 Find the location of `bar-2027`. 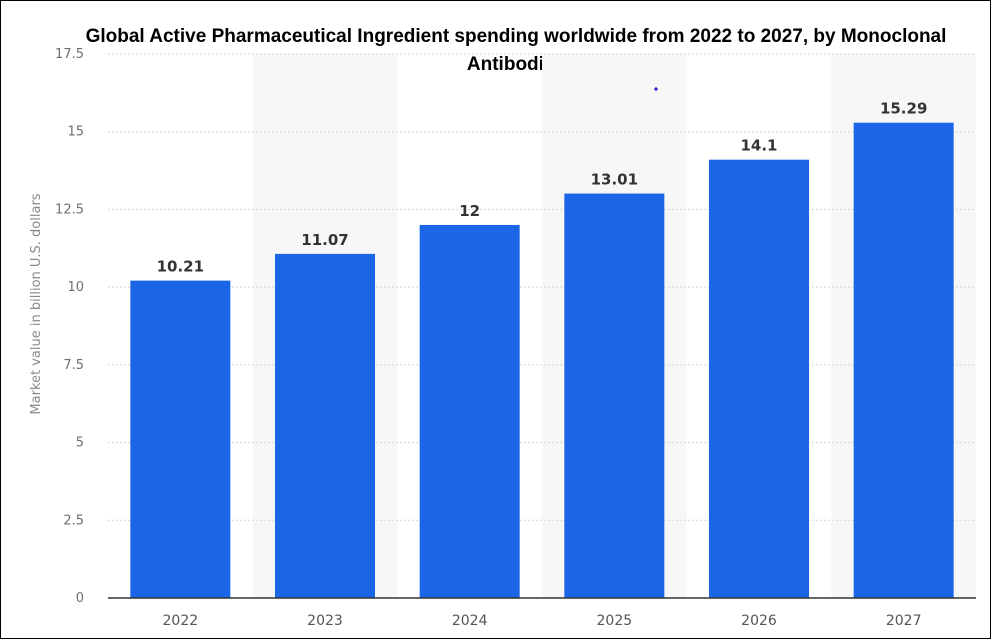

bar-2027 is located at coordinates (903, 360).